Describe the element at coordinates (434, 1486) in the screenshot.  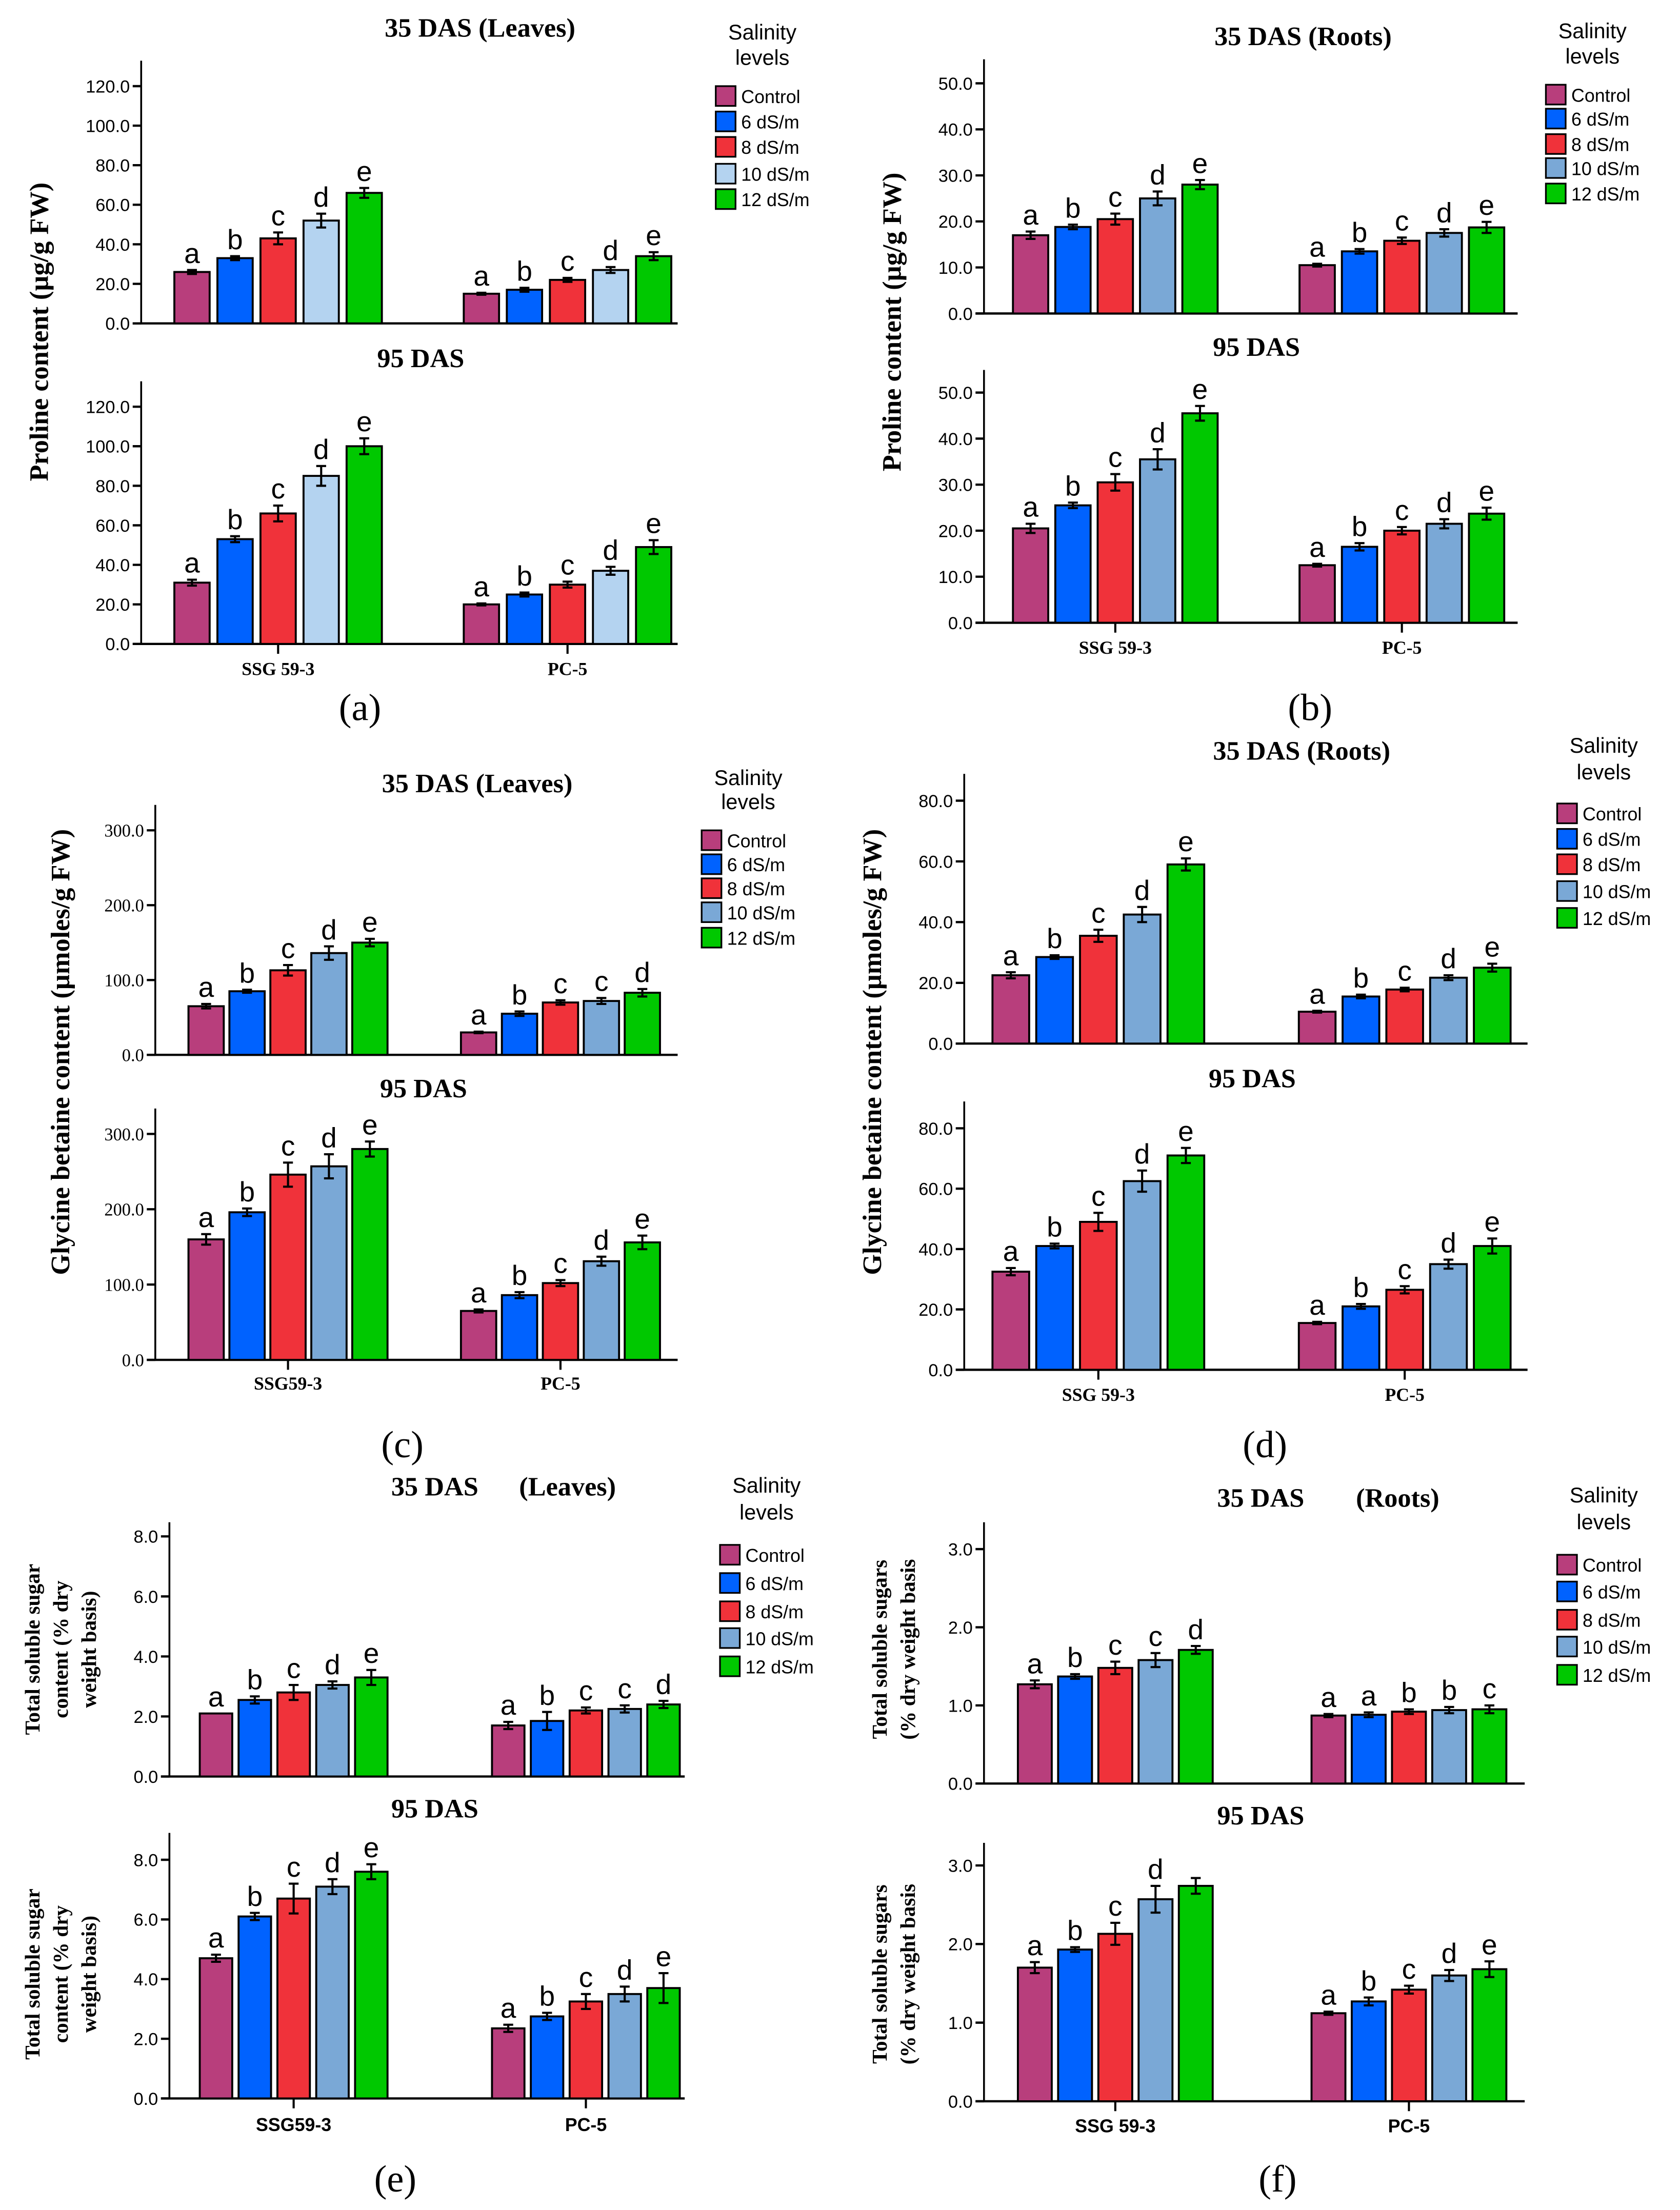
I see `chart-title: 35 DAS` at that location.